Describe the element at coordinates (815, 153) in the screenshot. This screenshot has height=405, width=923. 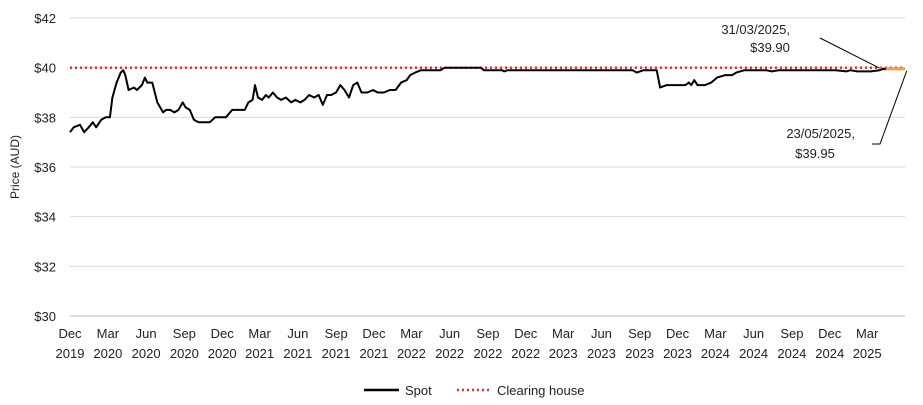
I see `annotation-value-label: $39.95` at that location.